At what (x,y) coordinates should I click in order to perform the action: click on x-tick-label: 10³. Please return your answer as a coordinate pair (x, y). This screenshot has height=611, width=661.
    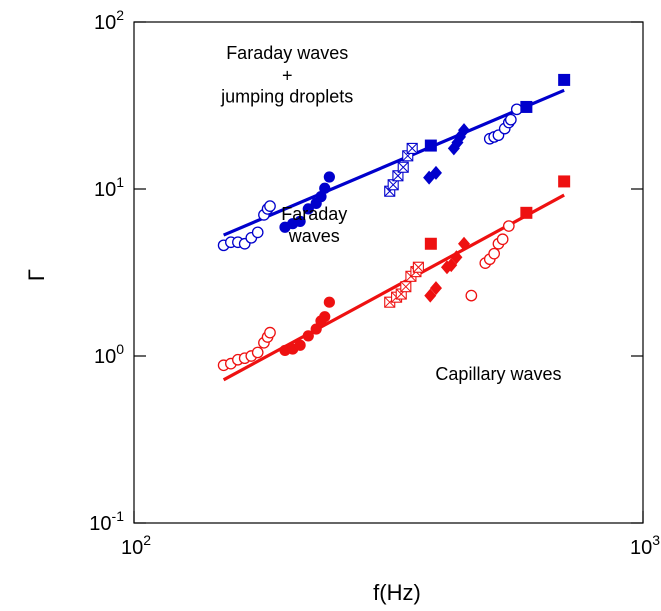
    Looking at the image, I should click on (645, 545).